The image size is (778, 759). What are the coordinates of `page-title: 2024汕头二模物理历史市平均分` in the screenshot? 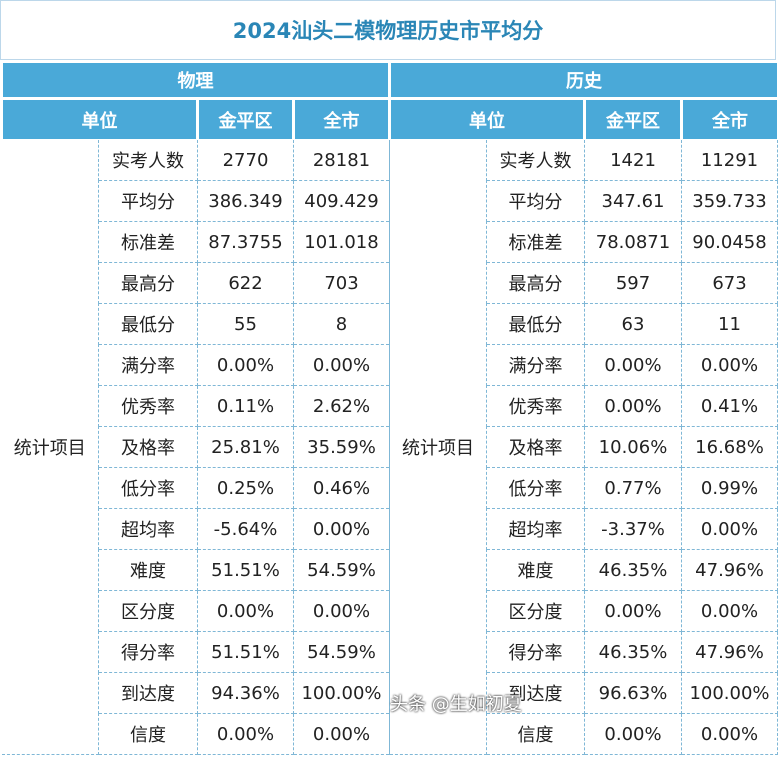 It's located at (388, 30).